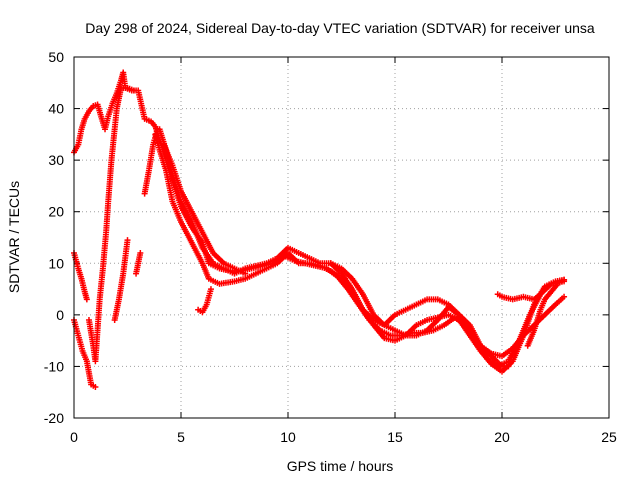 Image resolution: width=640 pixels, height=485 pixels. I want to click on x-tick-label: 10, so click(288, 437).